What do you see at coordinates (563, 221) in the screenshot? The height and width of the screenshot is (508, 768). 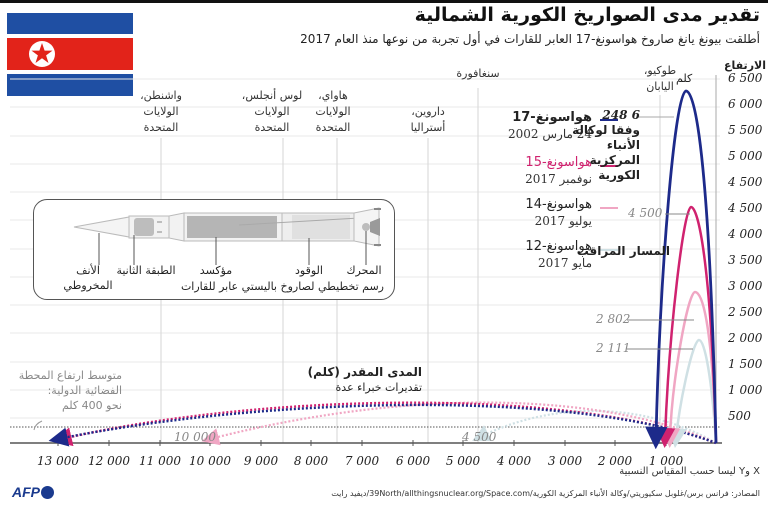 I see `legend-date: يوليو 2017` at bounding box center [563, 221].